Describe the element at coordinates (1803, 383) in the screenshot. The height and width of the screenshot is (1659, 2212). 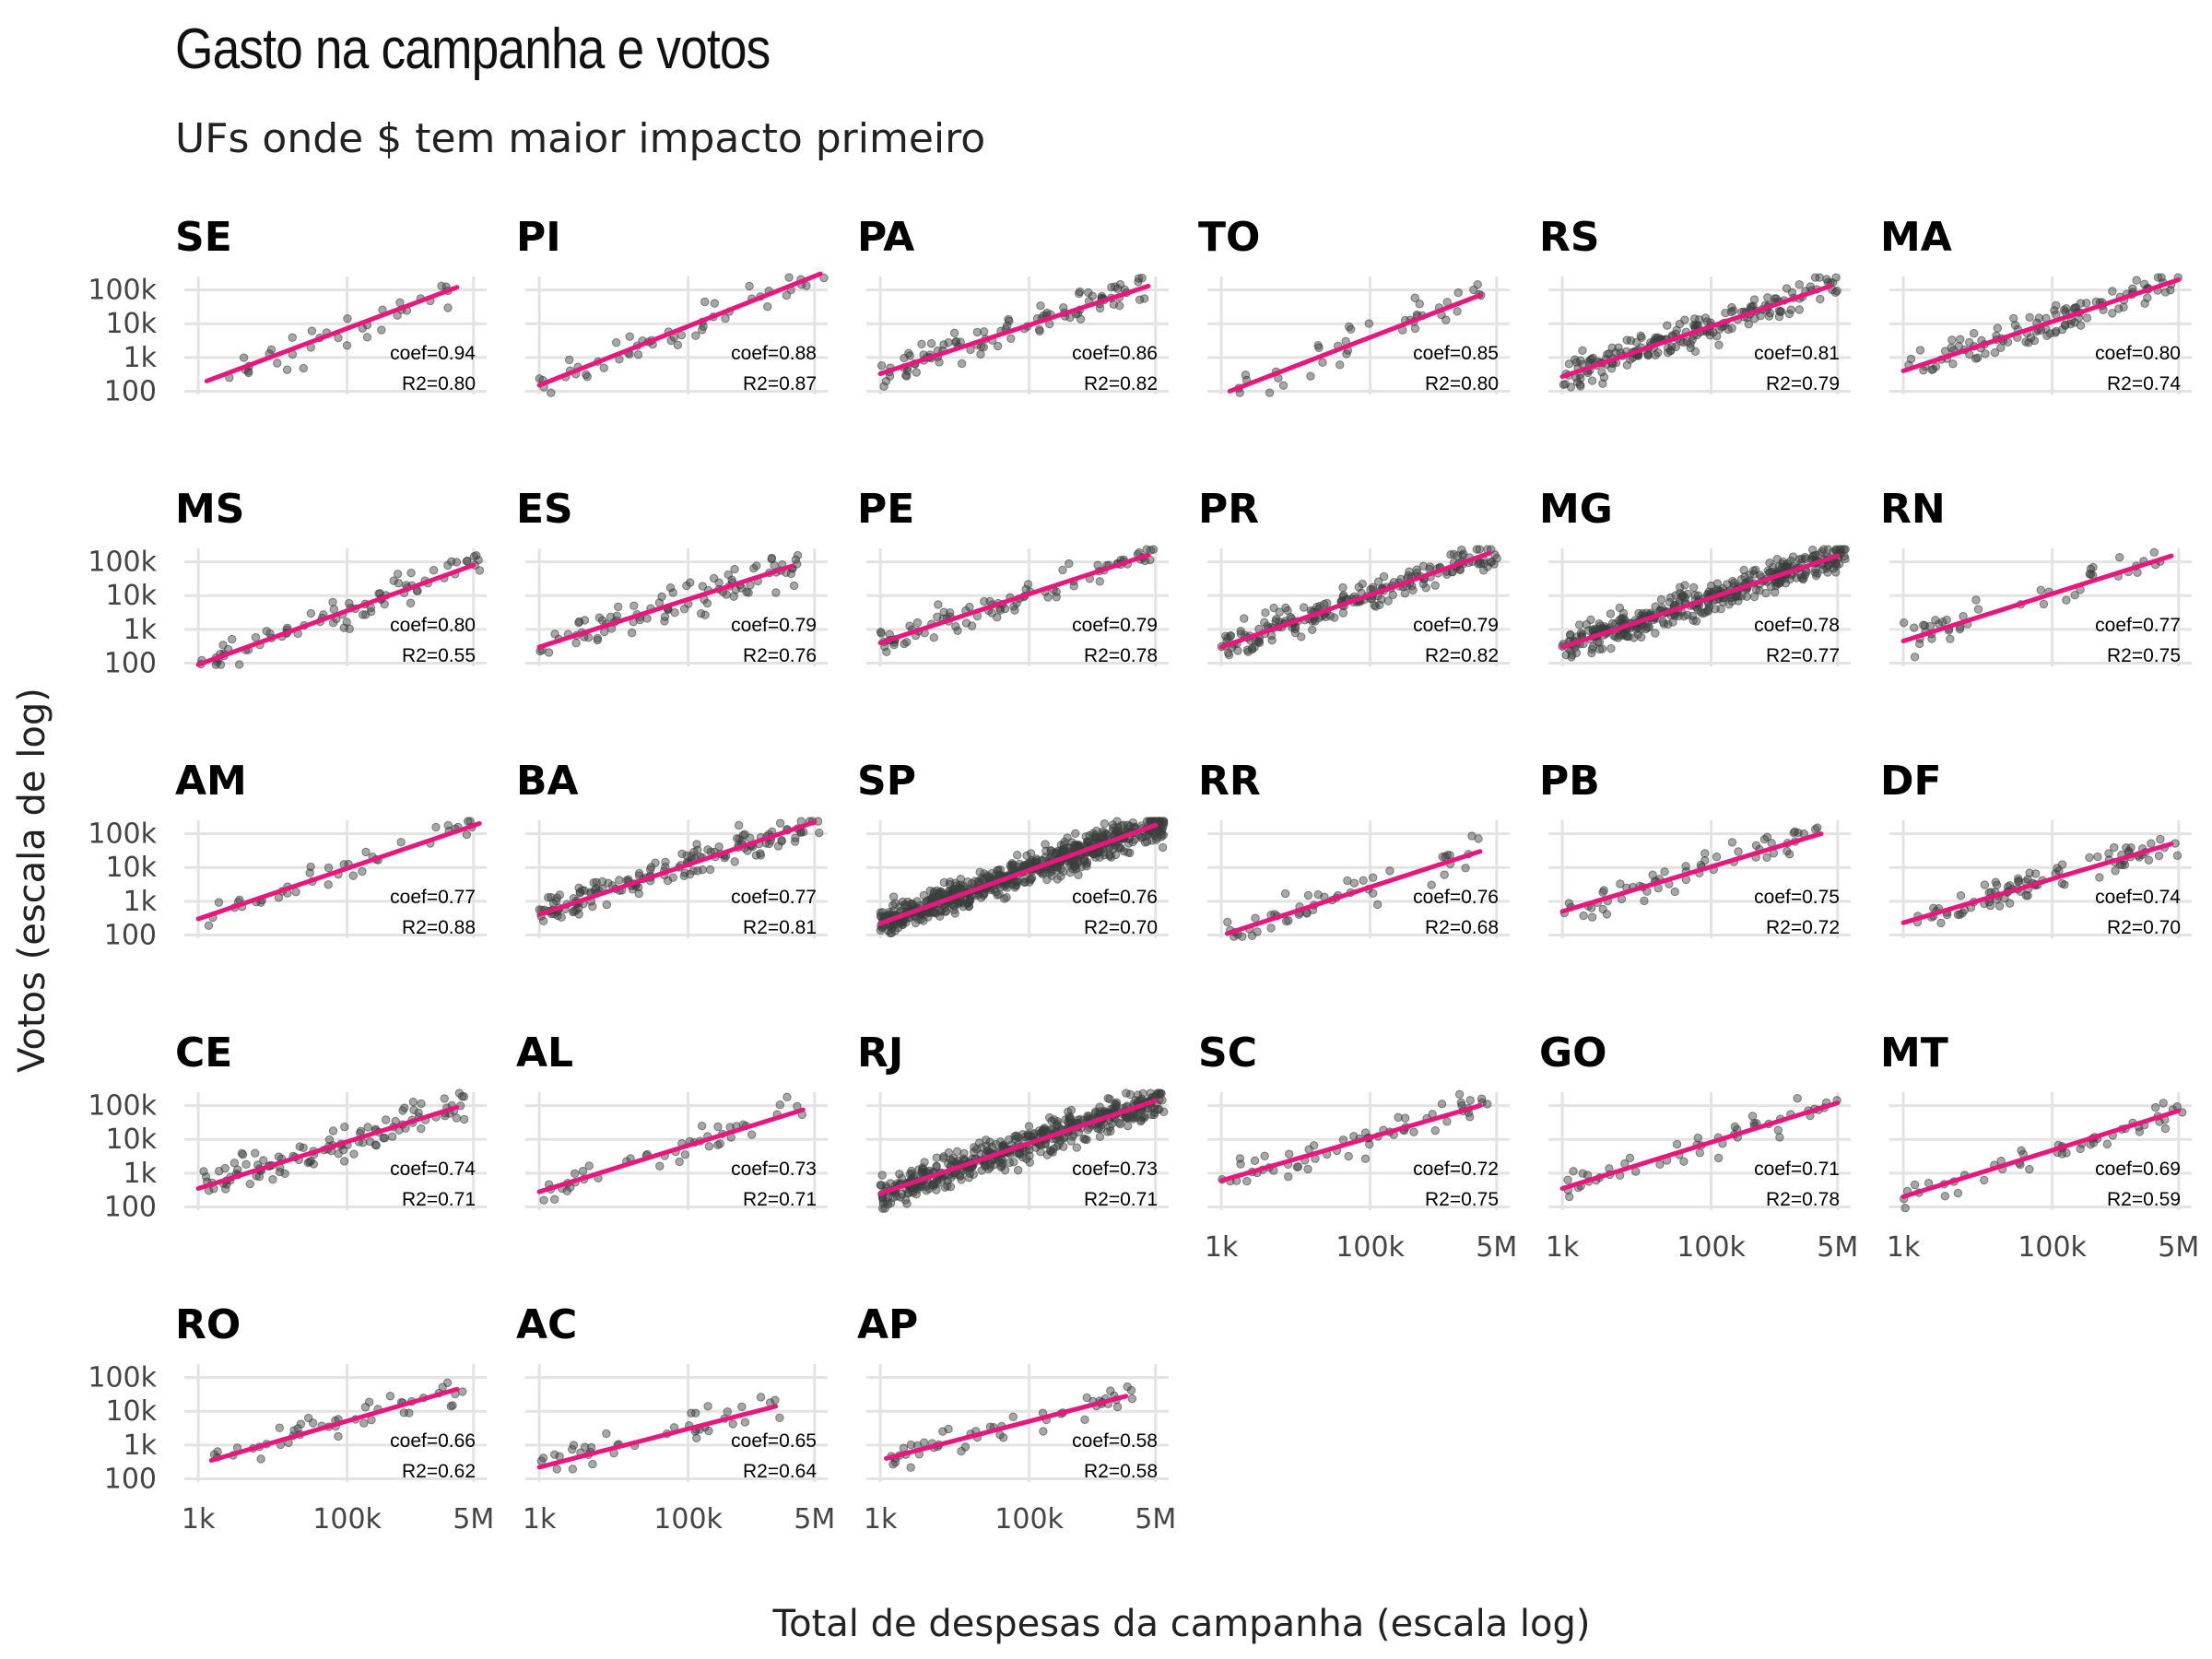
I see `r2-label: R2=0.79` at that location.